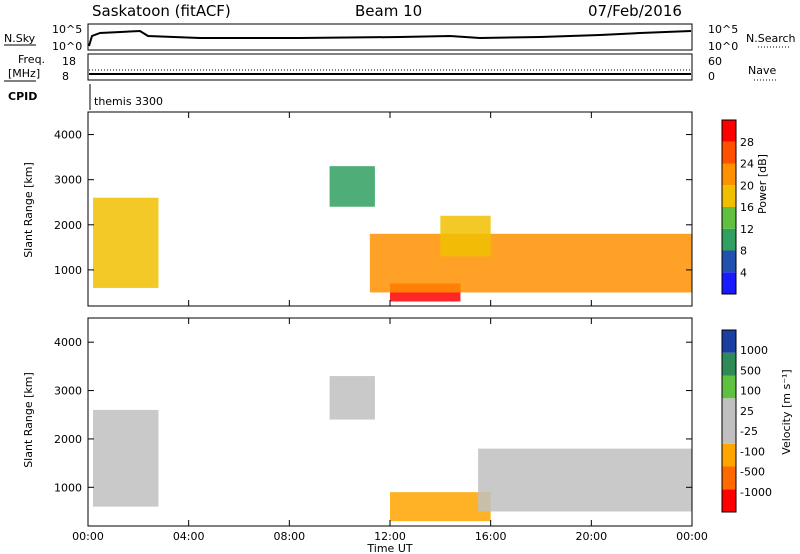 The height and width of the screenshot is (554, 800). What do you see at coordinates (68, 225) in the screenshot?
I see `power-ytick-label-1: 2000` at bounding box center [68, 225].